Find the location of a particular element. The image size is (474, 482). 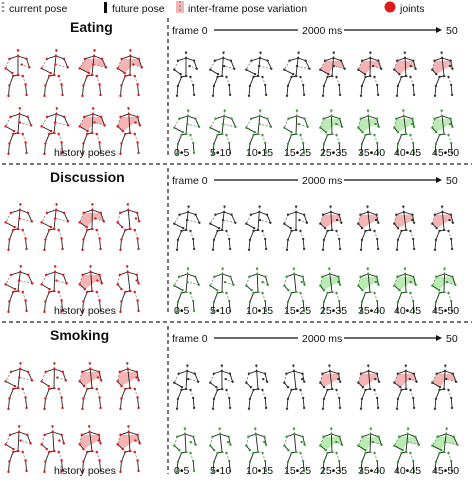

history-label: history poses is located at coordinates (85, 471).